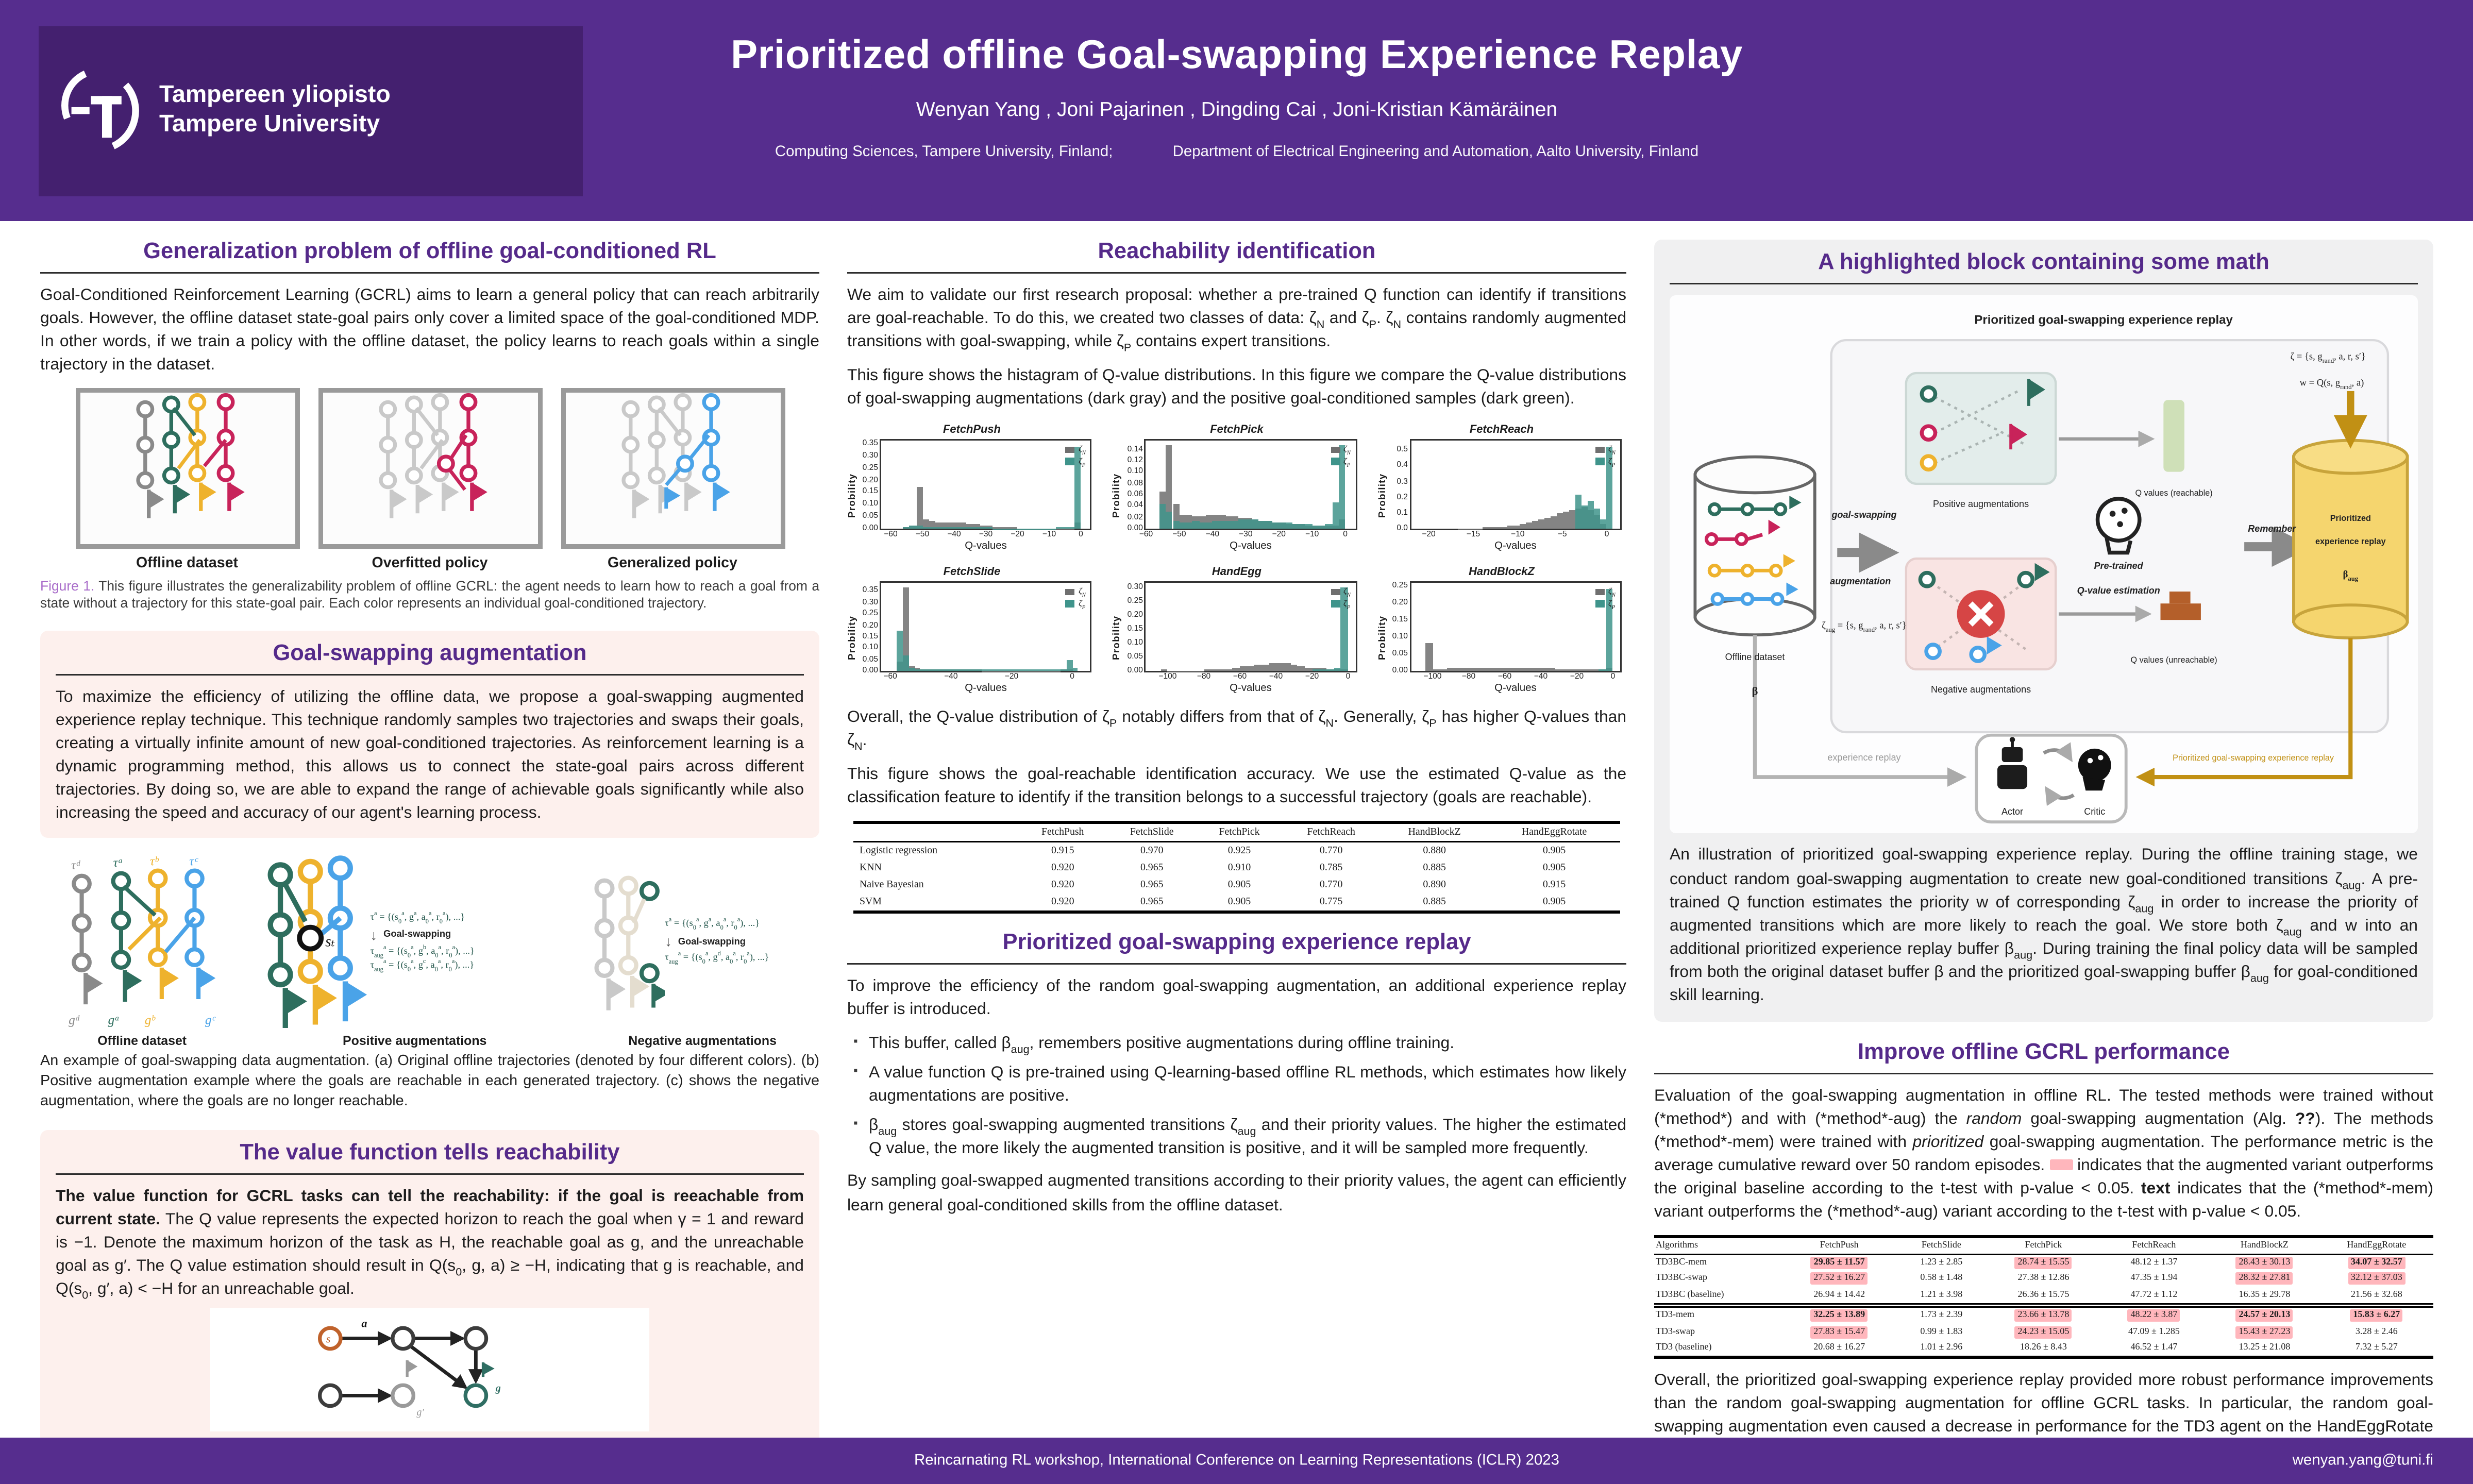 The width and height of the screenshot is (2473, 1484). Describe the element at coordinates (2061, 1164) in the screenshot. I see `pink-highlight-swatch` at that location.